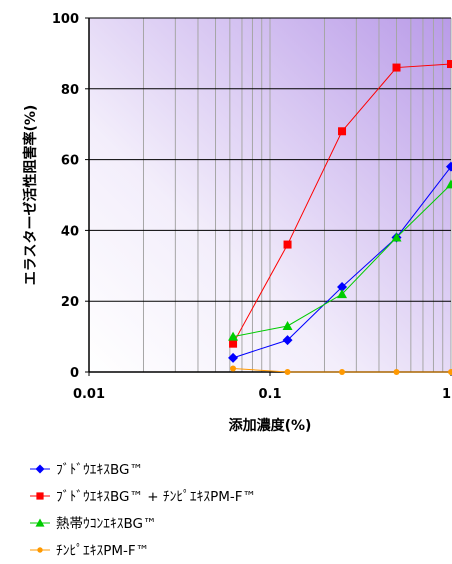  What do you see at coordinates (446, 394) in the screenshot?
I see `x-tick-label: 1` at bounding box center [446, 394].